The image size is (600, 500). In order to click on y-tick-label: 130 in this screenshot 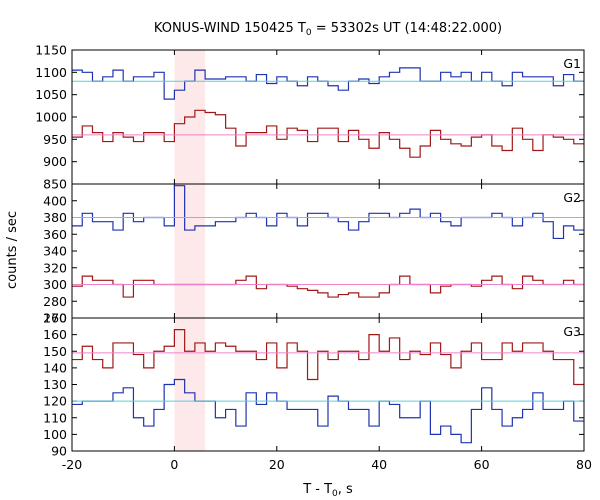, I will do `click(55, 384)`.